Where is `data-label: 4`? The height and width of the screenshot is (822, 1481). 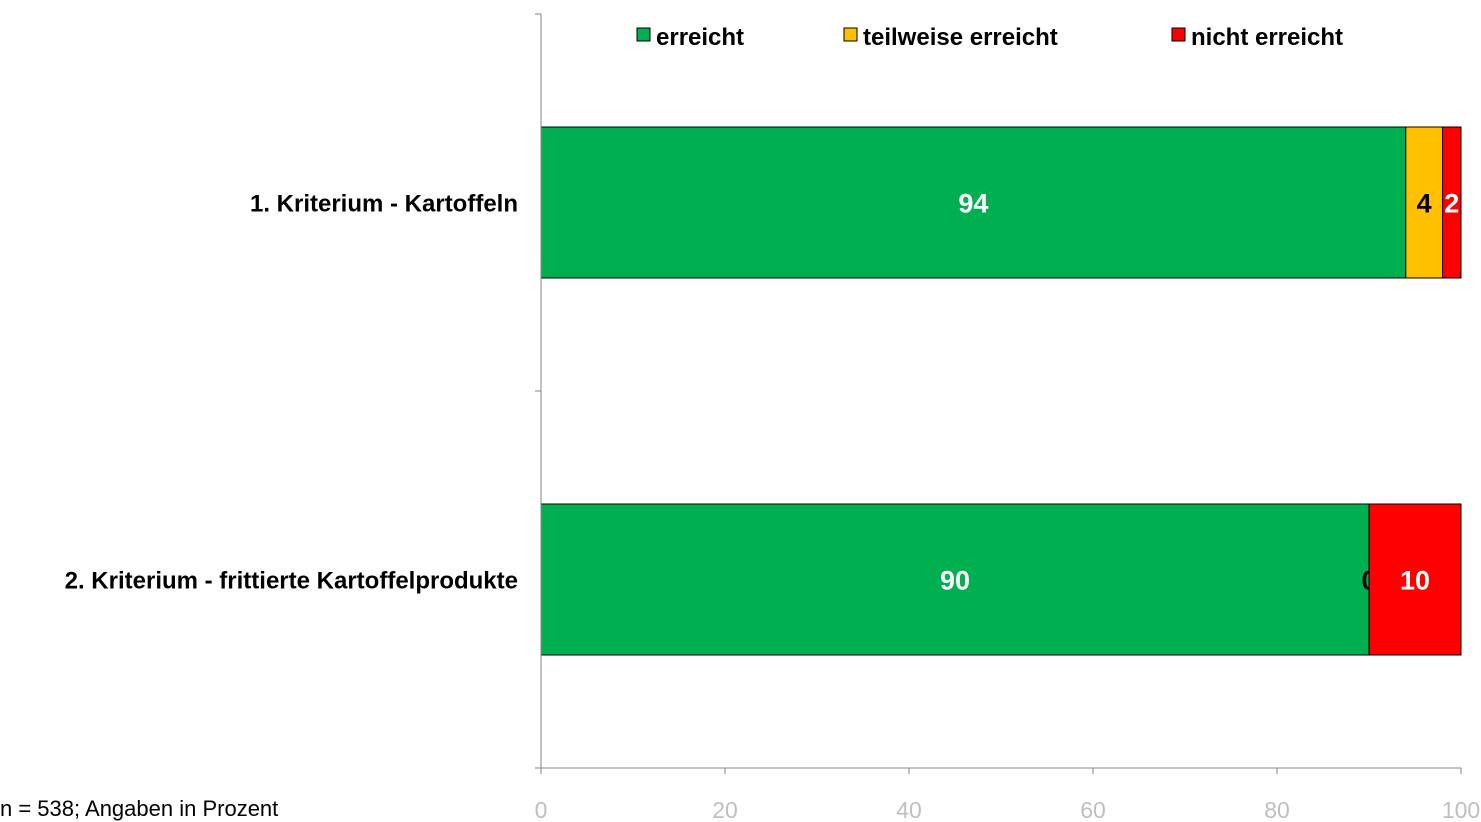 data-label: 4 is located at coordinates (1424, 204).